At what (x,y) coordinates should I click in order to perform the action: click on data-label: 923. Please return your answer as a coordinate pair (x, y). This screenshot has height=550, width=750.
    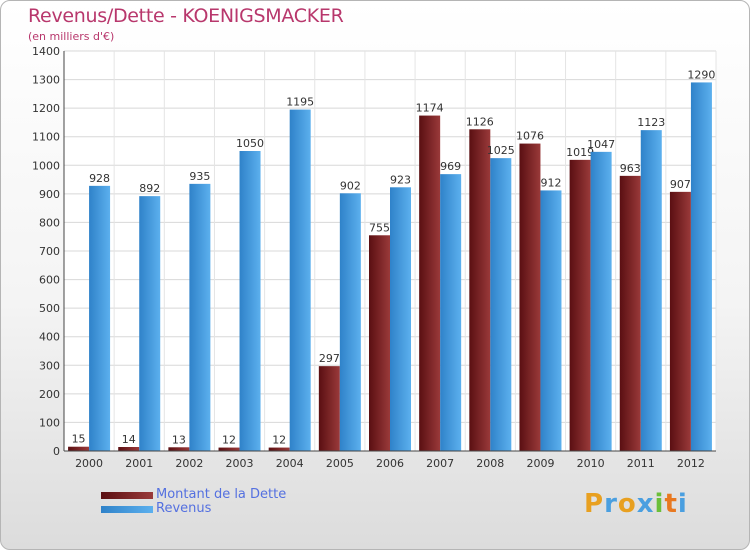
    Looking at the image, I should click on (400, 179).